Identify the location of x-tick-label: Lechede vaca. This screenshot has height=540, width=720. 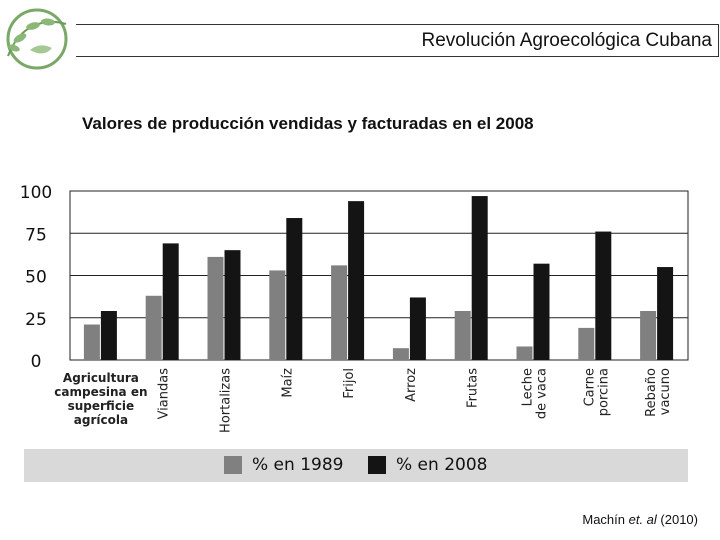
(535, 393).